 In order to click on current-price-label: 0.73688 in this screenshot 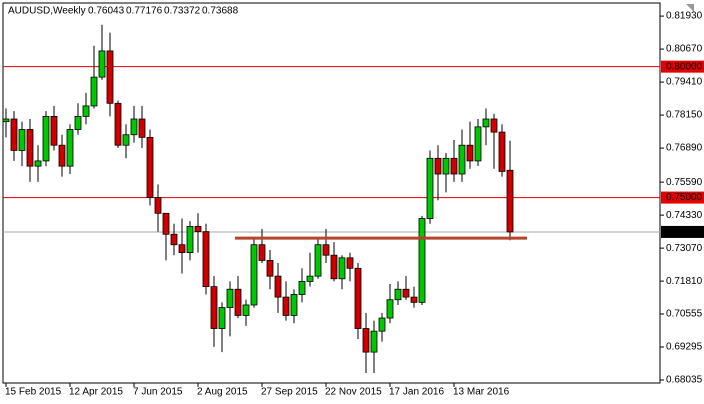, I will do `click(684, 232)`.